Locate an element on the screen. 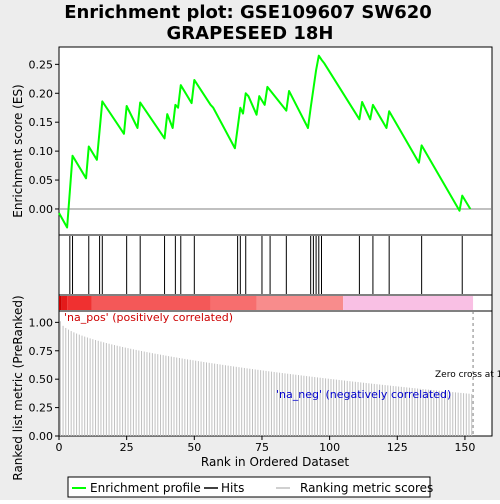  legend-enrichment-label: Enrichment profile is located at coordinates (145, 488).